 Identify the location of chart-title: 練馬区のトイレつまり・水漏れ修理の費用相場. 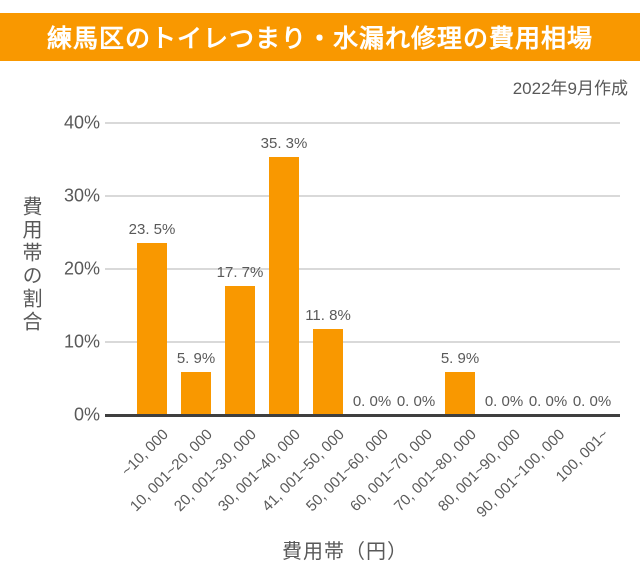
(319, 39).